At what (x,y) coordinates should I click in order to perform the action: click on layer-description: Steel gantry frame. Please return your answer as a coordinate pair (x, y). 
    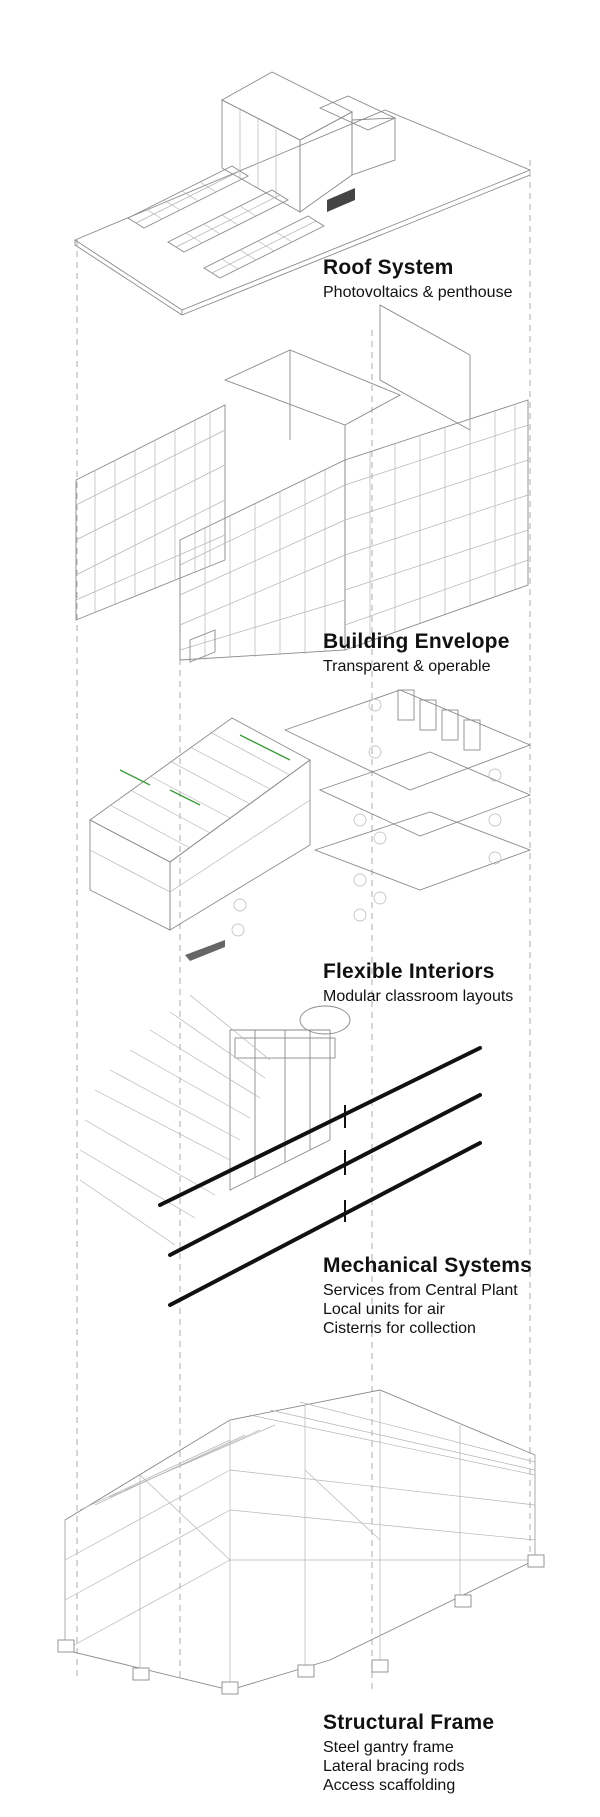
    Looking at the image, I should click on (388, 1747).